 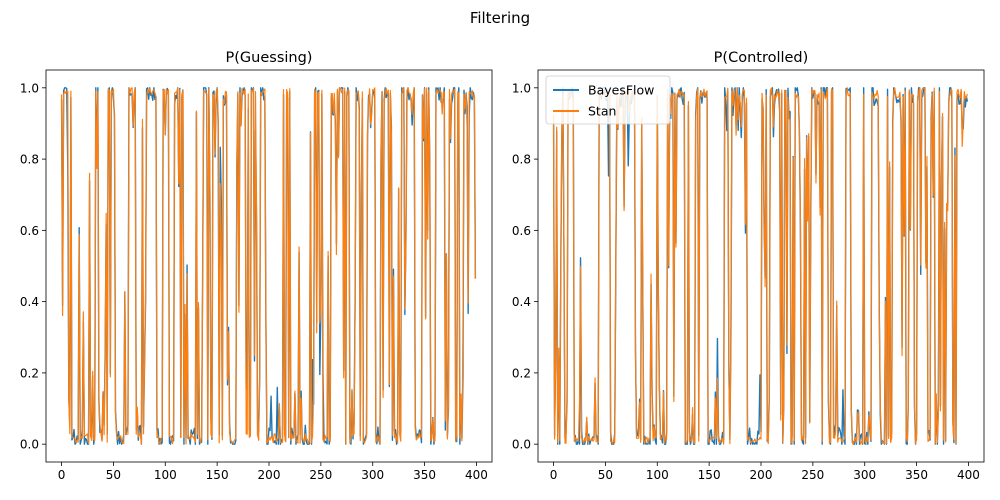 I want to click on panel-title: P(Guessing), so click(x=269, y=58).